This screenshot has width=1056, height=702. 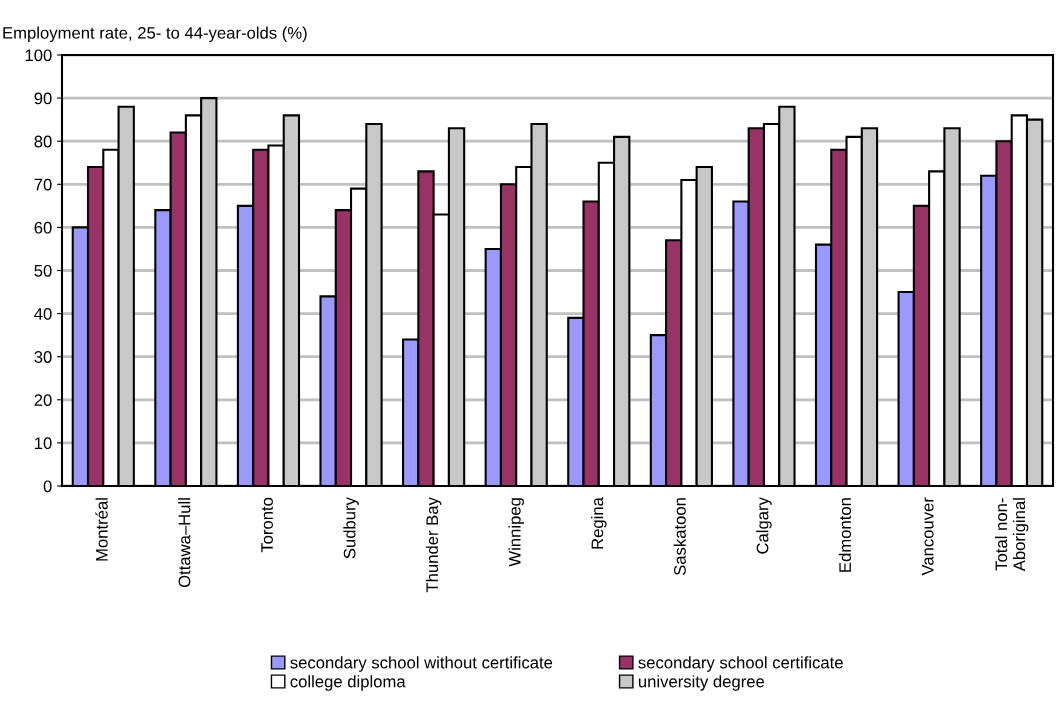 What do you see at coordinates (679, 537) in the screenshot?
I see `x-tick-label: Saskatoon` at bounding box center [679, 537].